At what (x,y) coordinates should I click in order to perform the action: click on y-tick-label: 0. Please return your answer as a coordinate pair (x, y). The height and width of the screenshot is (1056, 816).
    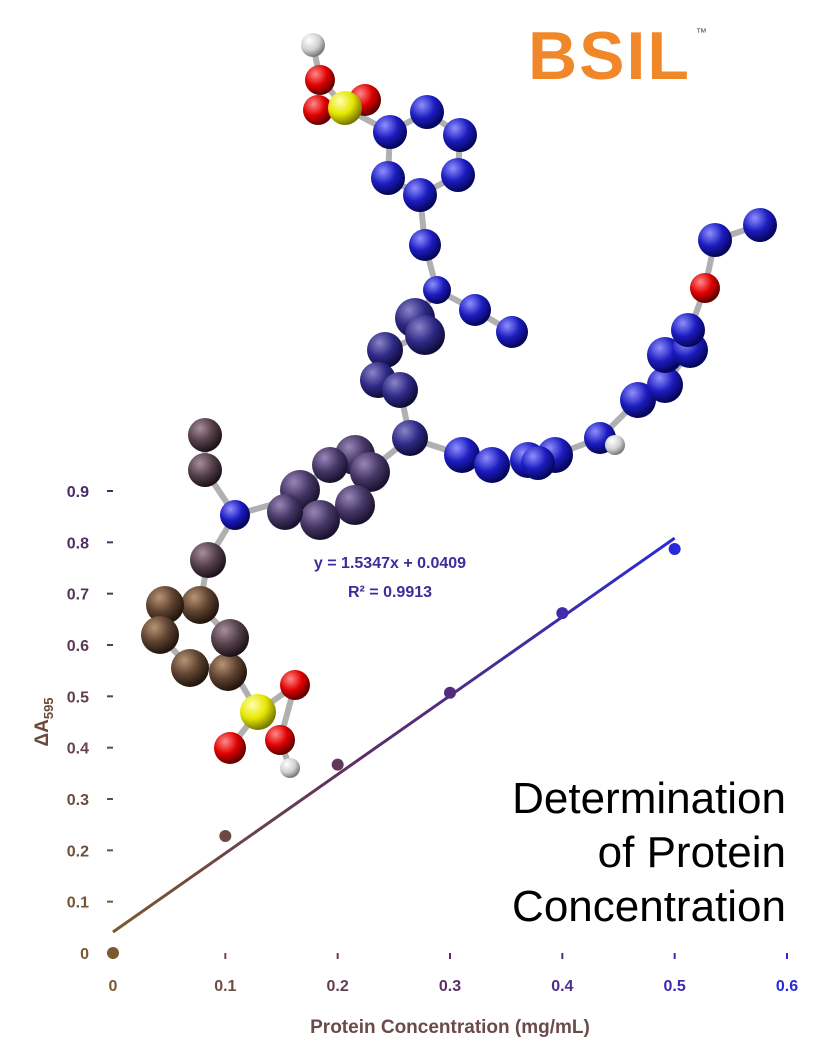
    Looking at the image, I should click on (84, 954).